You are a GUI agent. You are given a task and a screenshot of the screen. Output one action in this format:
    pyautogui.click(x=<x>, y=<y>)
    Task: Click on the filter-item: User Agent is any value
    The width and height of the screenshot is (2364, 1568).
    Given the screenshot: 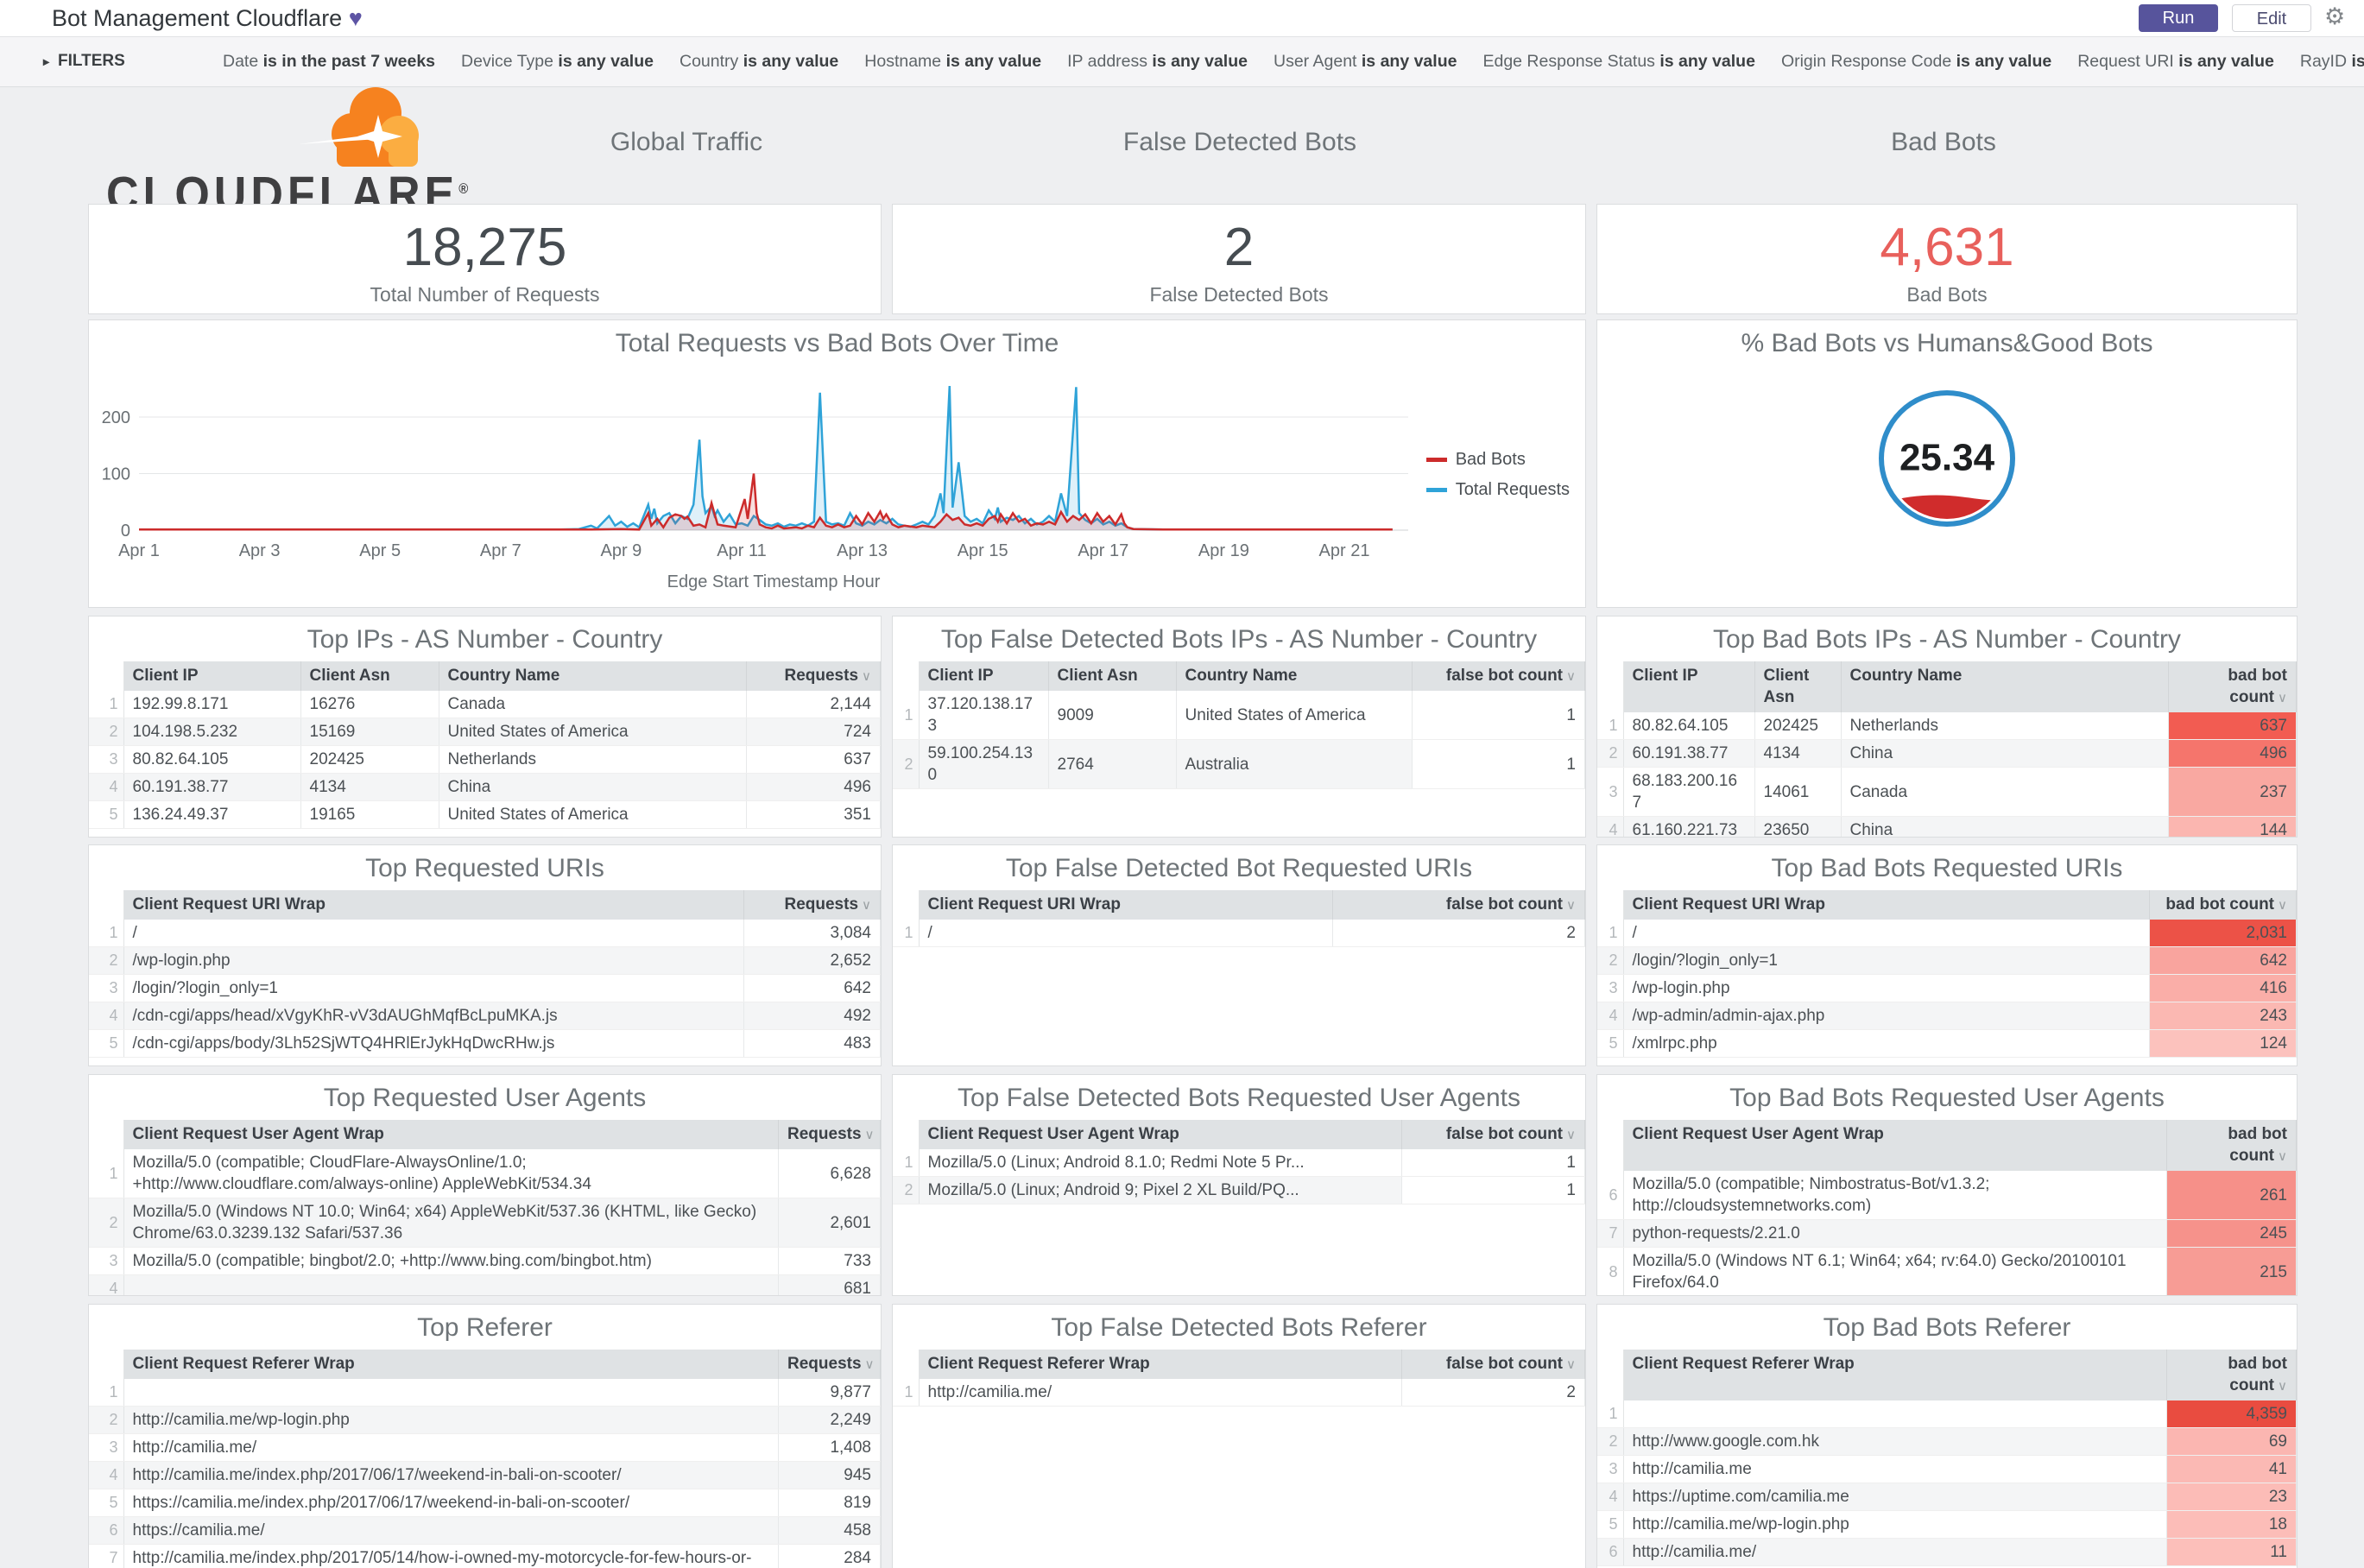 What is the action you would take?
    pyautogui.click(x=1365, y=62)
    